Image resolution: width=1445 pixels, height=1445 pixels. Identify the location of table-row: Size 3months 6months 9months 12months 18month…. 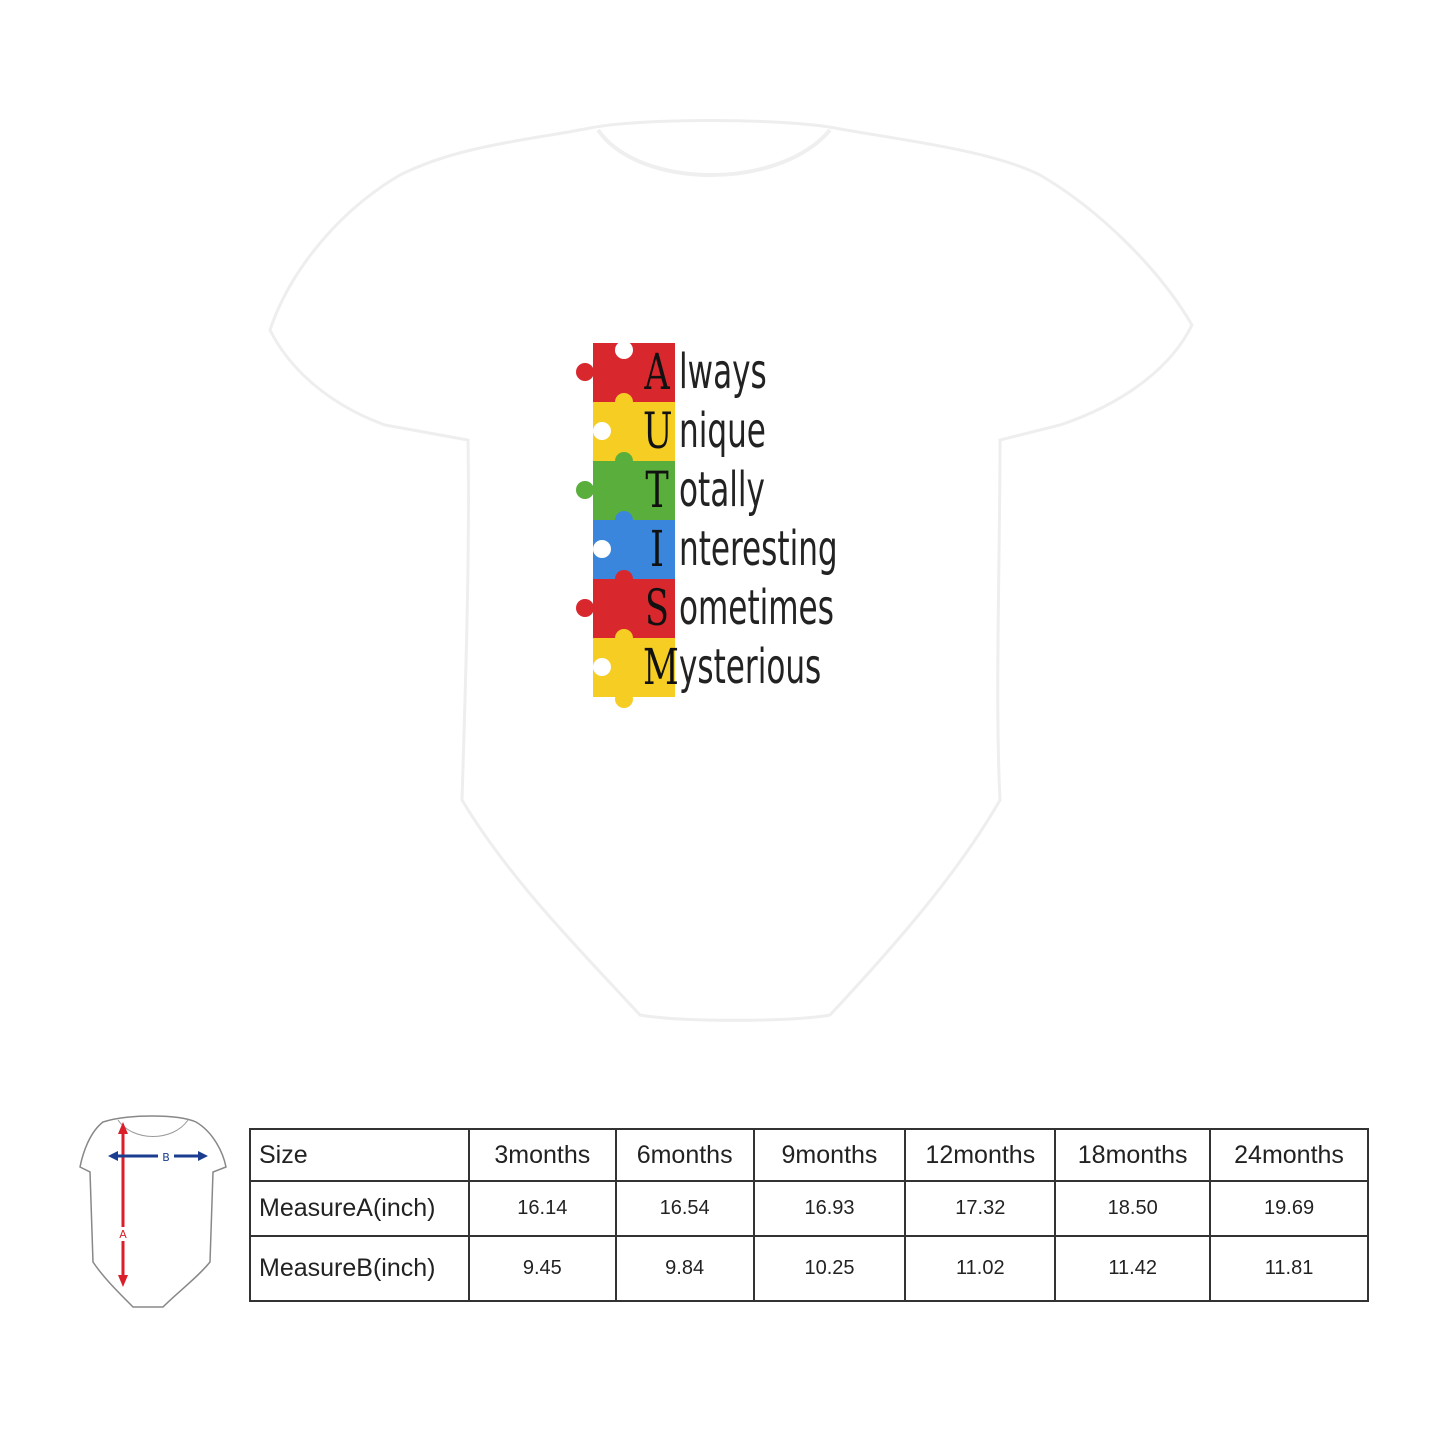
(809, 1155).